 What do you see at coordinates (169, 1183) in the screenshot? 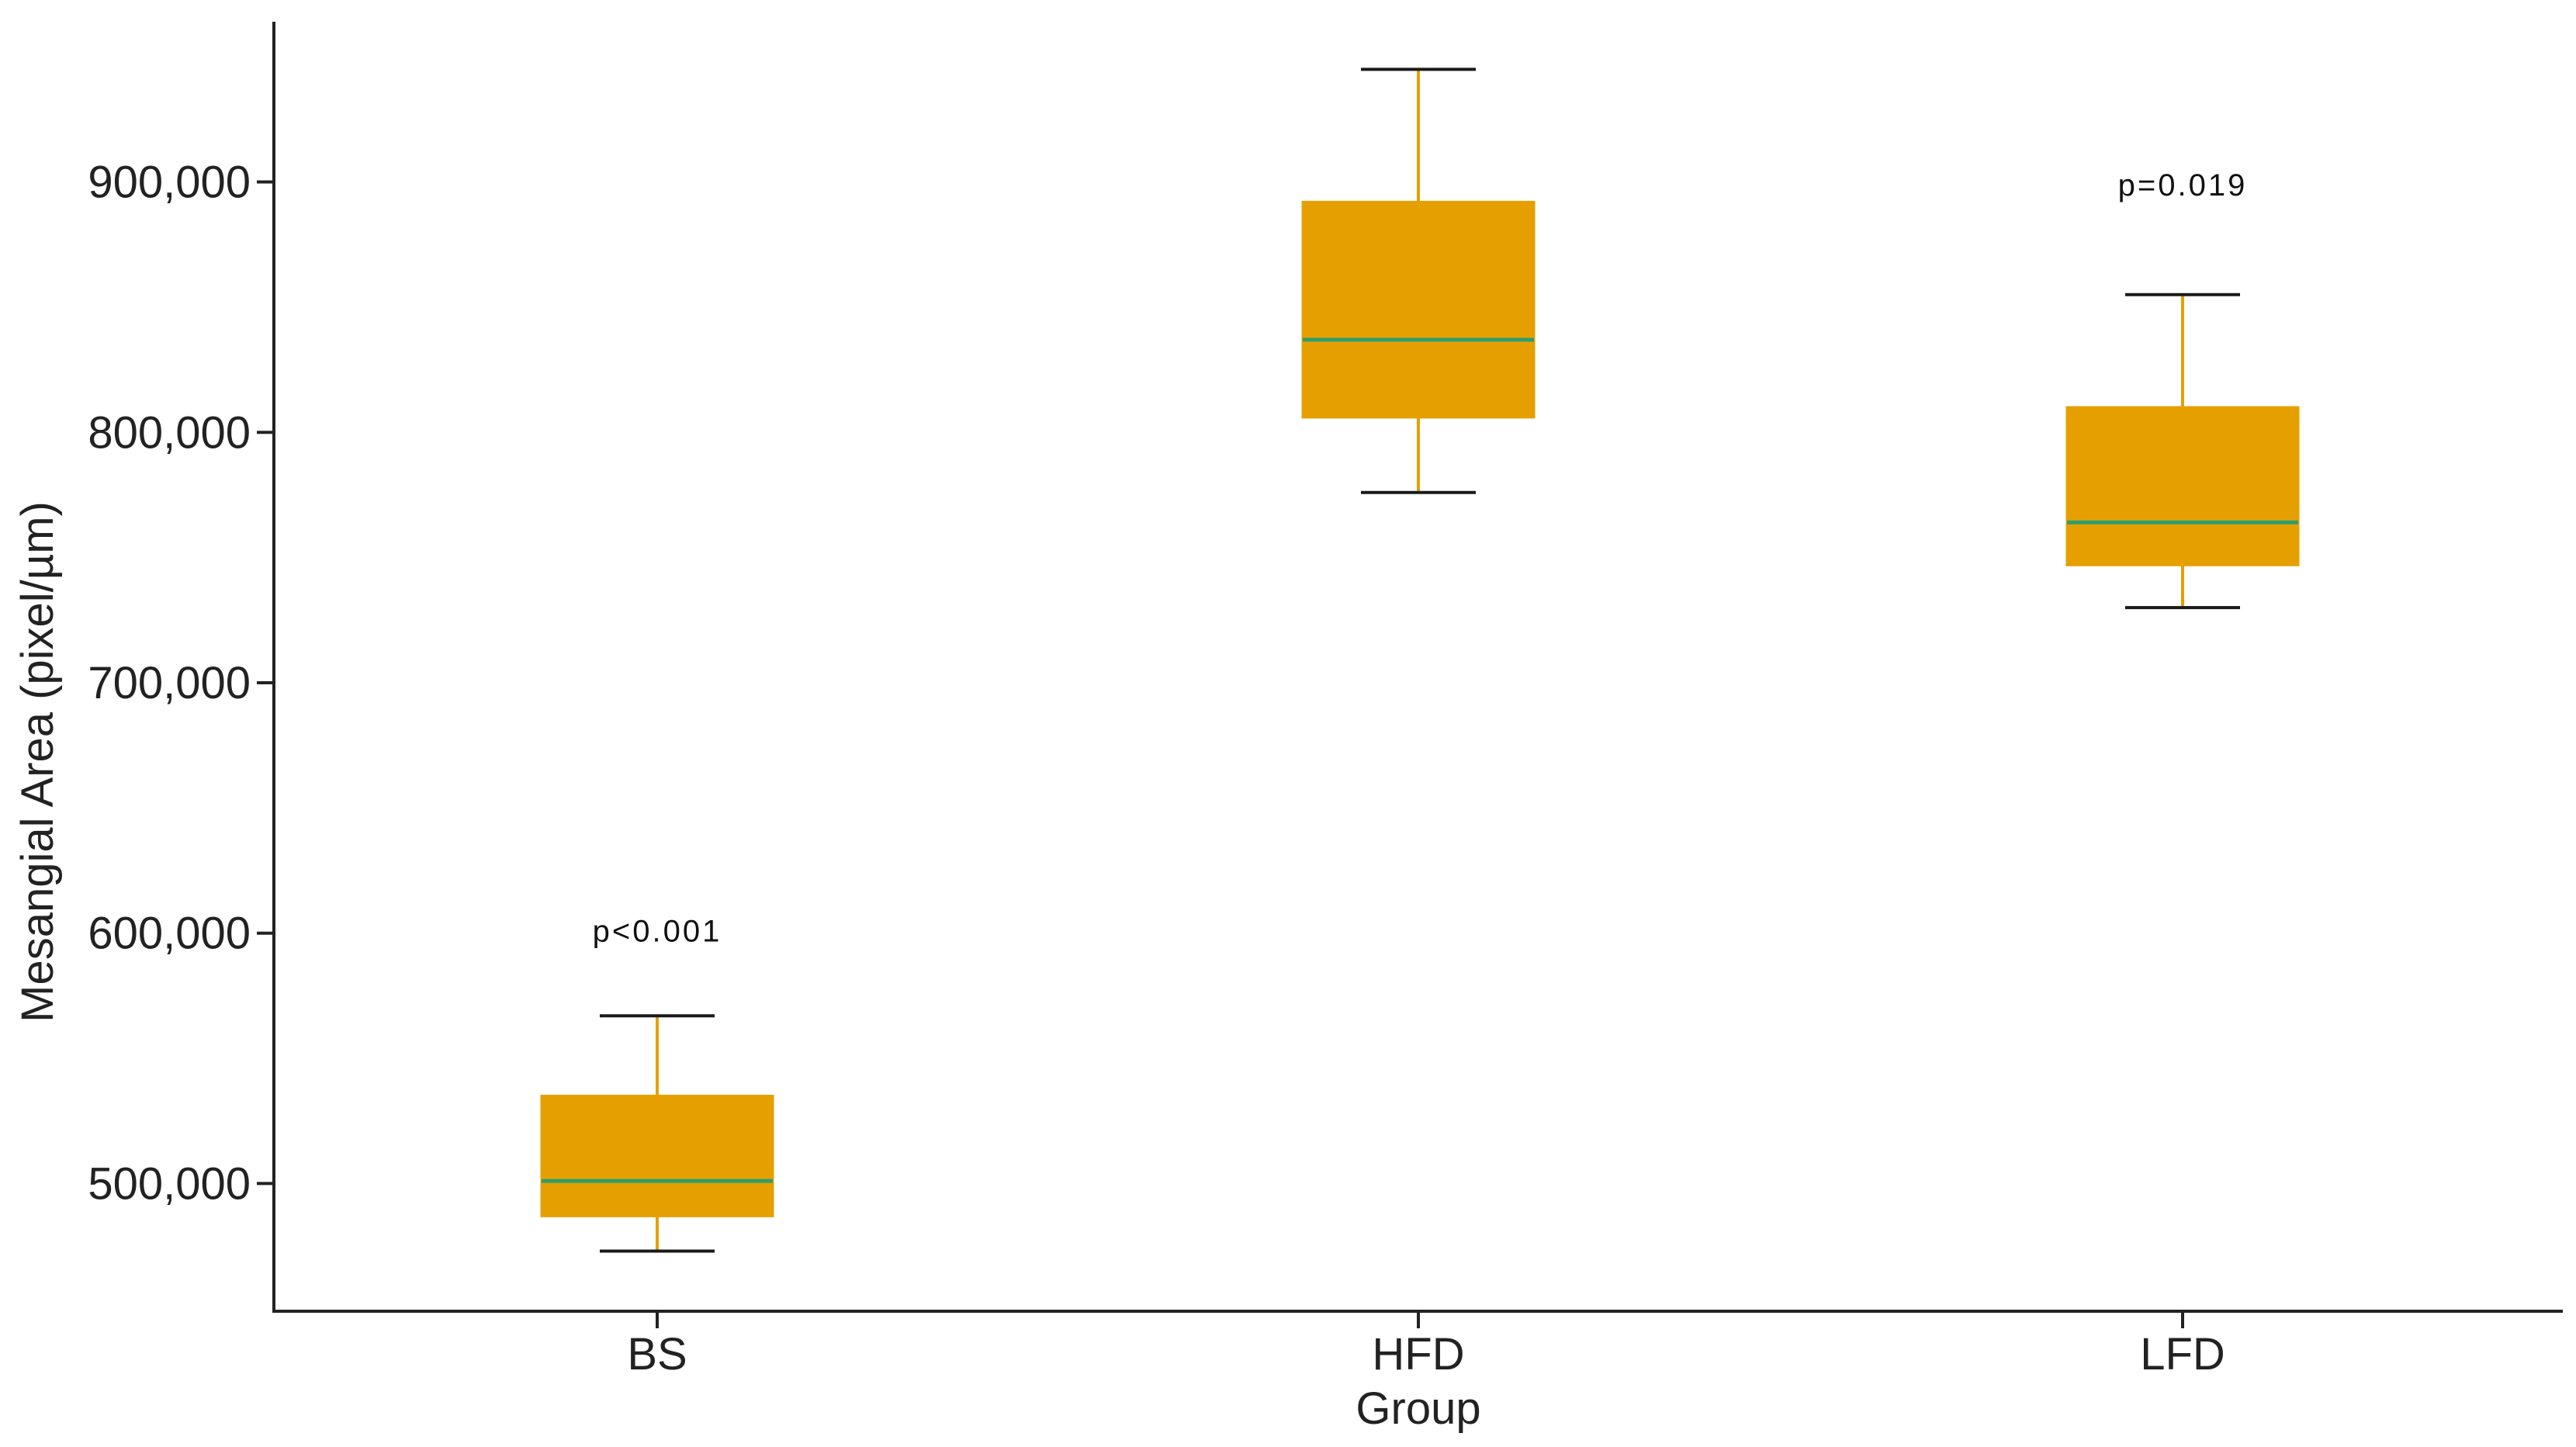
I see `y-tick-label: 500,000` at bounding box center [169, 1183].